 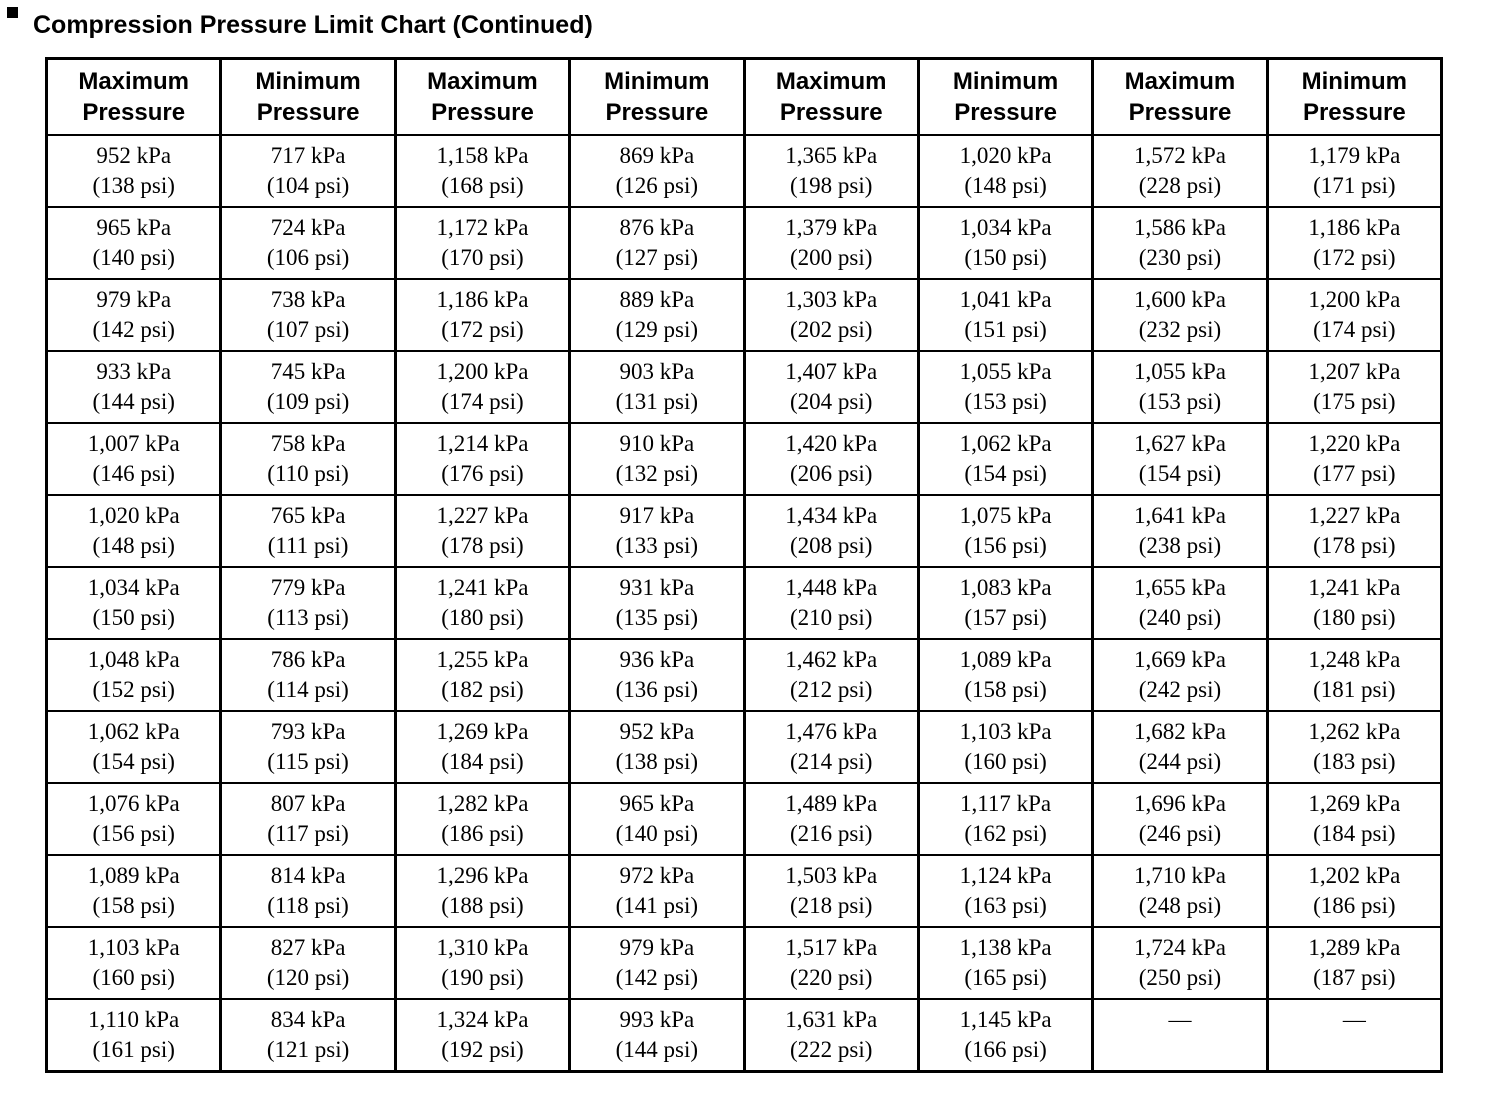 What do you see at coordinates (482, 185) in the screenshot?
I see `psi-value: (168 psi)` at bounding box center [482, 185].